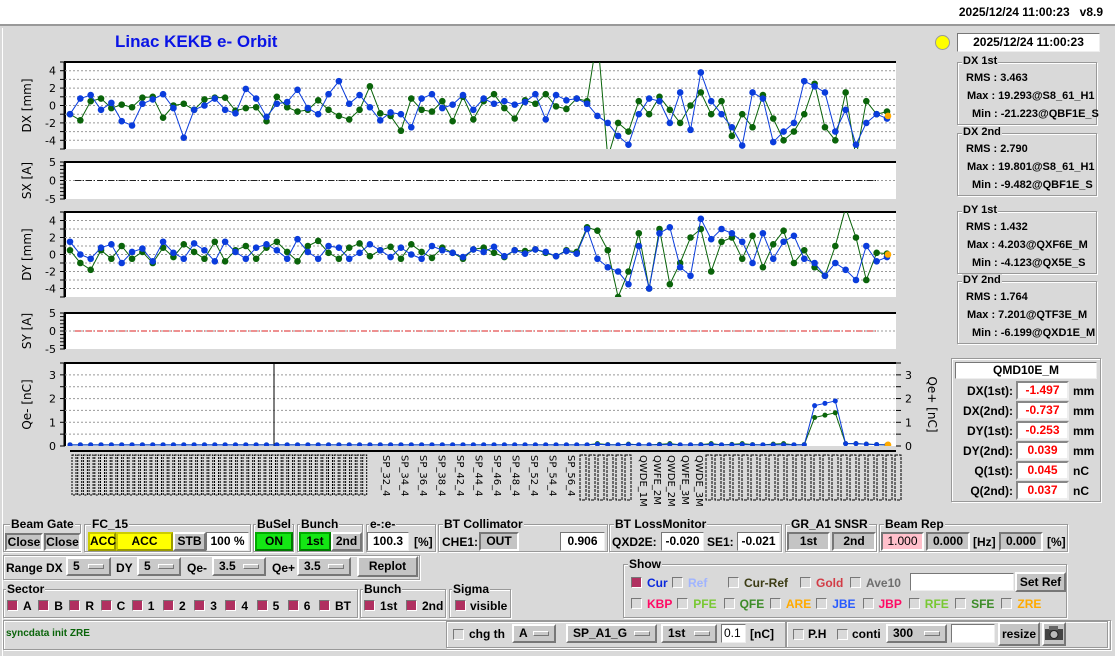  Describe the element at coordinates (458, 181) in the screenshot. I see `plot-1: 5 0 -5 SX [A]` at that location.